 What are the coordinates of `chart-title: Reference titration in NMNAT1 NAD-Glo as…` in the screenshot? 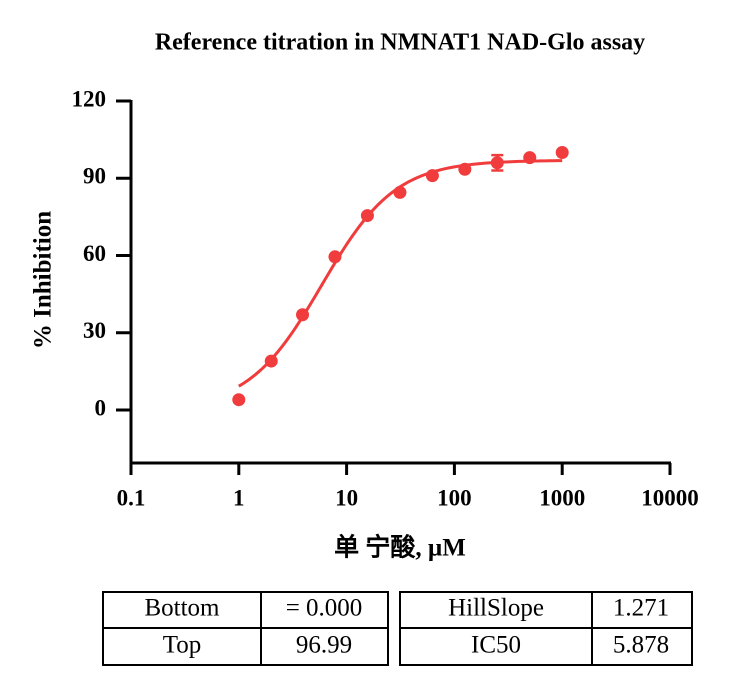 It's located at (400, 43).